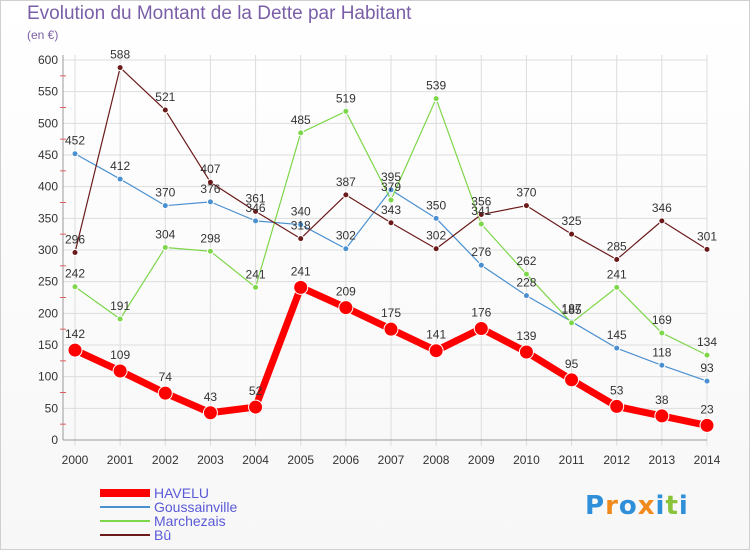 This screenshot has height=550, width=750. What do you see at coordinates (301, 120) in the screenshot?
I see `data-label-marchezais: 485` at bounding box center [301, 120].